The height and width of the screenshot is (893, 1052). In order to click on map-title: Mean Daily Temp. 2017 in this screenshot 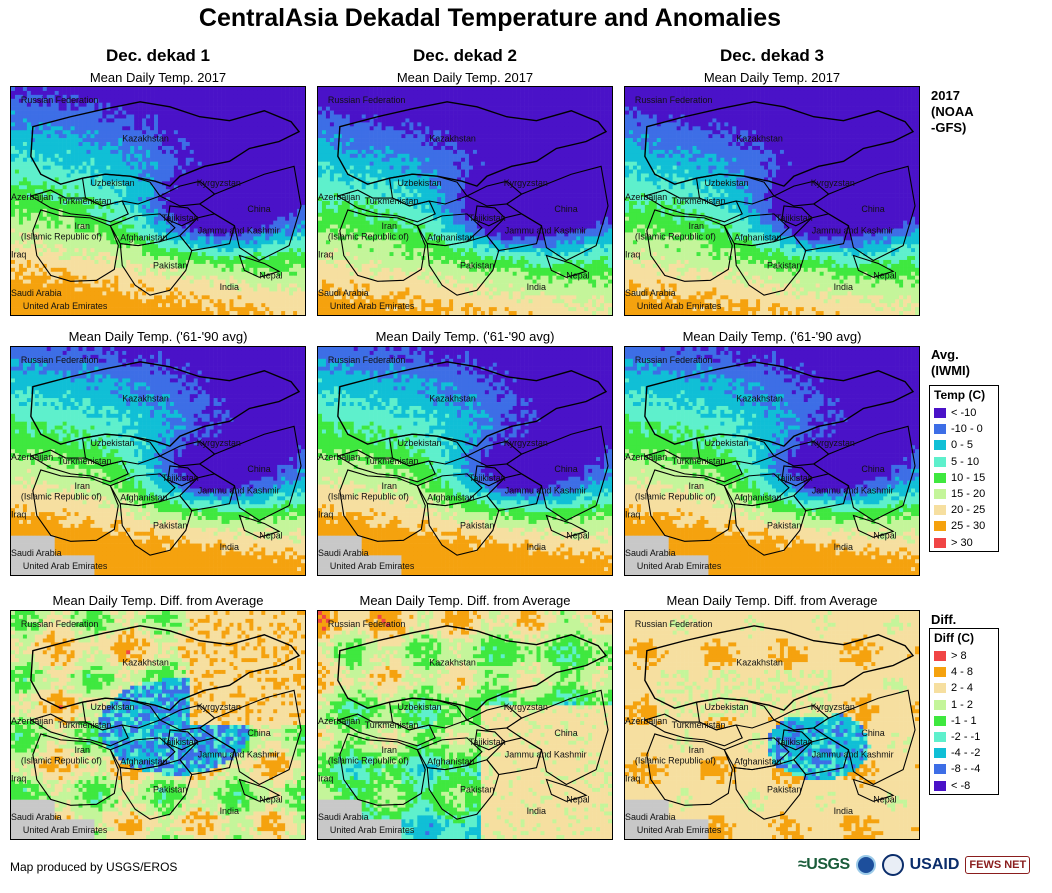, I will do `click(465, 77)`.